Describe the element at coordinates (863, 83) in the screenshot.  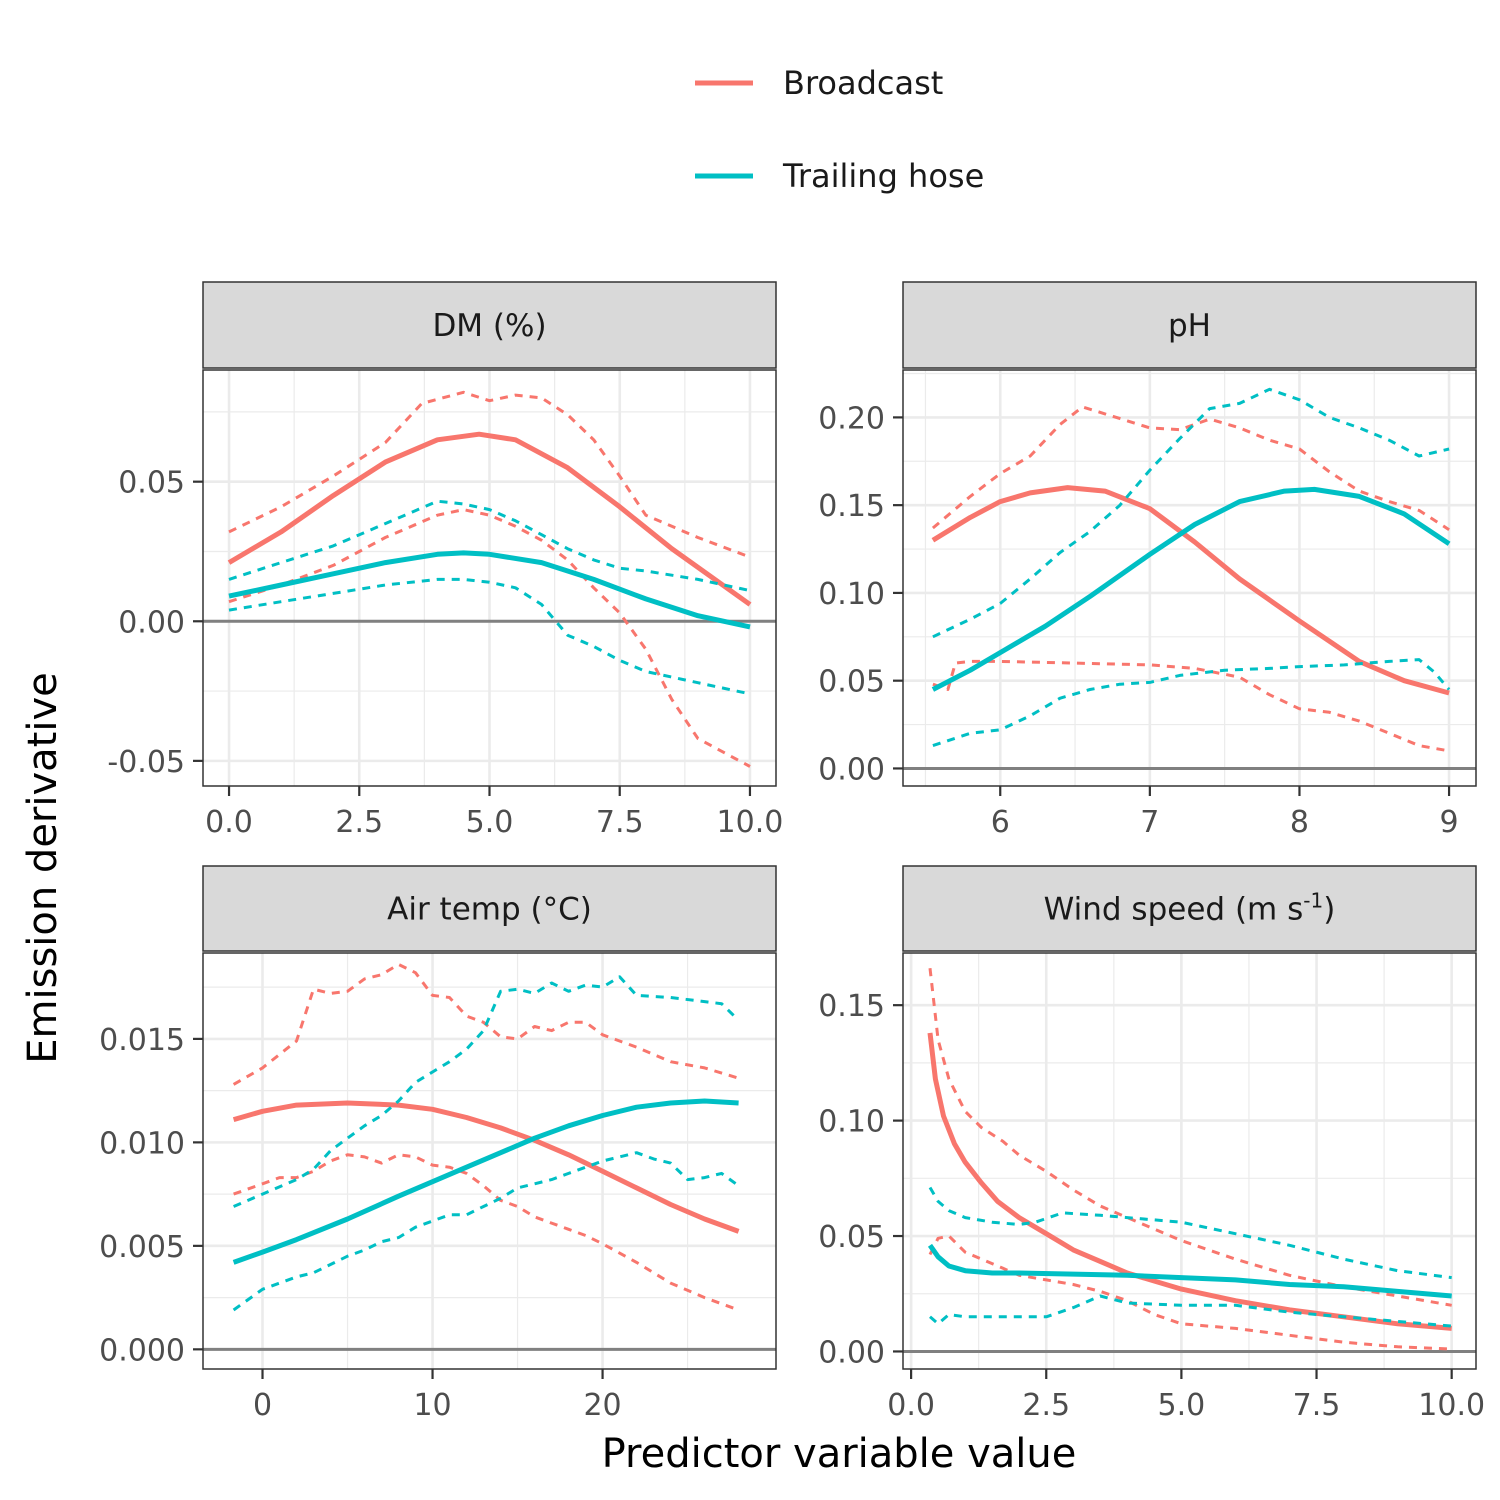
I see `legend-label-broadcast: Broadcast` at that location.